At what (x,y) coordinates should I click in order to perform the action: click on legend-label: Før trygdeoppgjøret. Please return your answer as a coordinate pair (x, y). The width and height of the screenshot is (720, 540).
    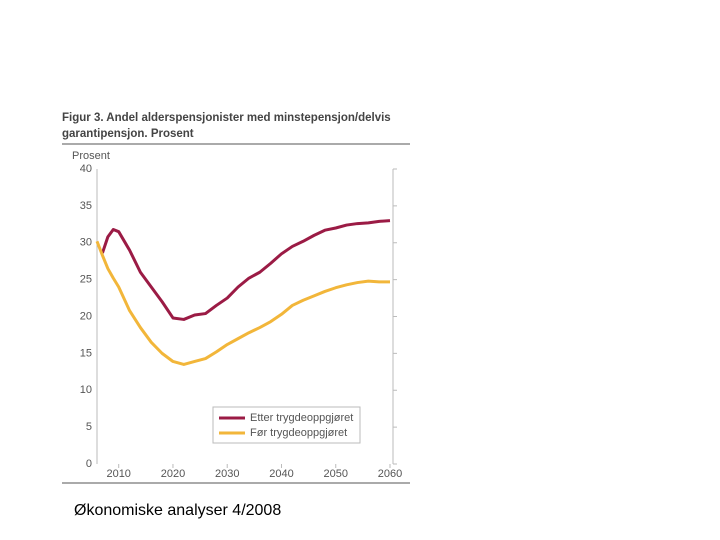
    Looking at the image, I should click on (298, 433).